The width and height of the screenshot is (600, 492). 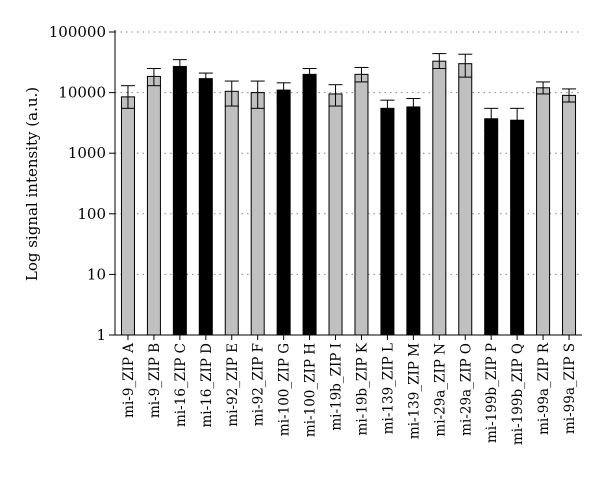 What do you see at coordinates (207, 385) in the screenshot?
I see `x-tick-label: mi-16_ZIP D` at bounding box center [207, 385].